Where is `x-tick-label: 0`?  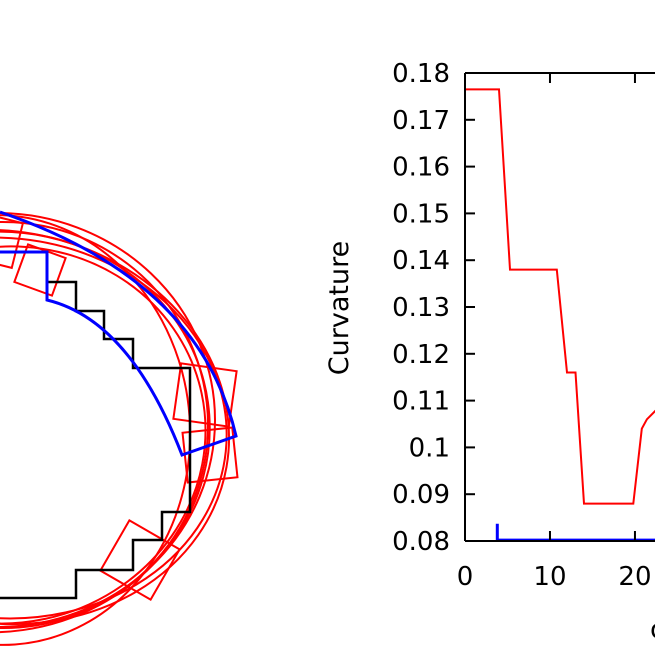 x-tick-label: 0 is located at coordinates (465, 577).